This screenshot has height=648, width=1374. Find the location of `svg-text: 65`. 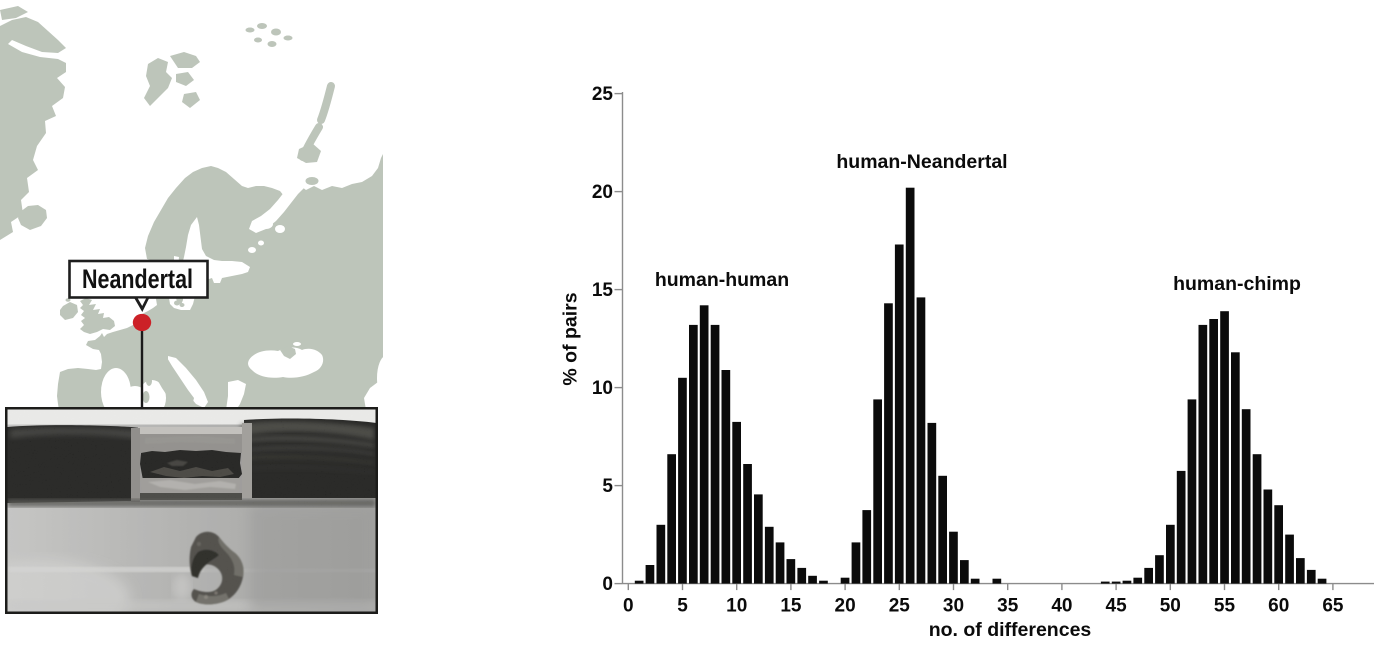

svg-text: 65 is located at coordinates (1333, 606).